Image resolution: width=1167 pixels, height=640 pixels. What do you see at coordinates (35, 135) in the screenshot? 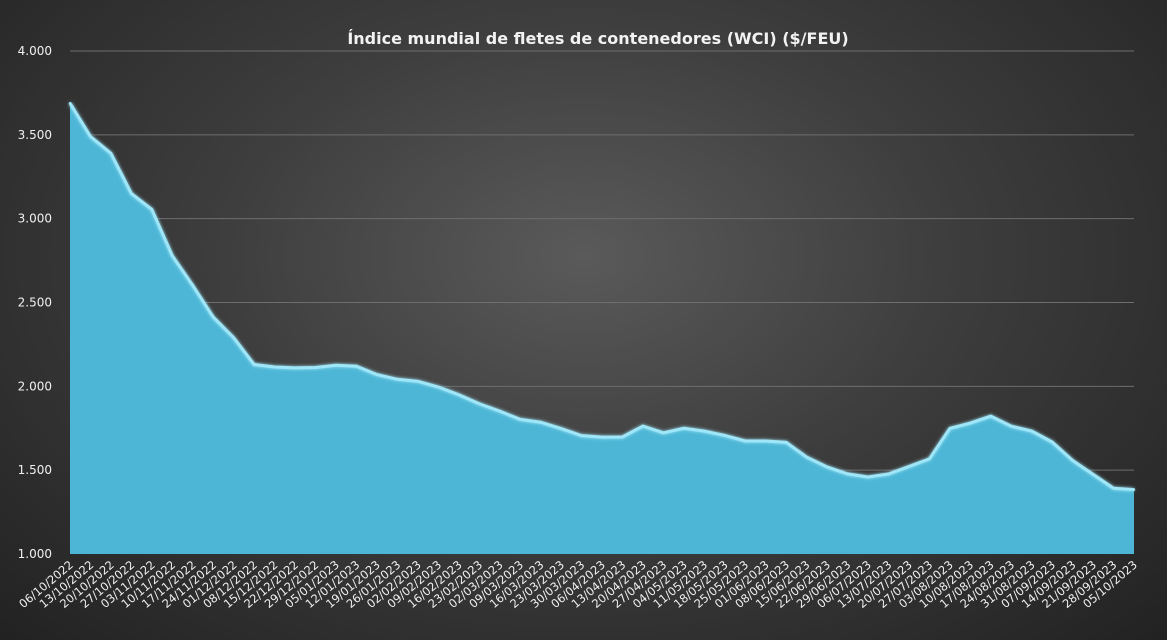
I see `y-tick-label: 3.500` at bounding box center [35, 135].